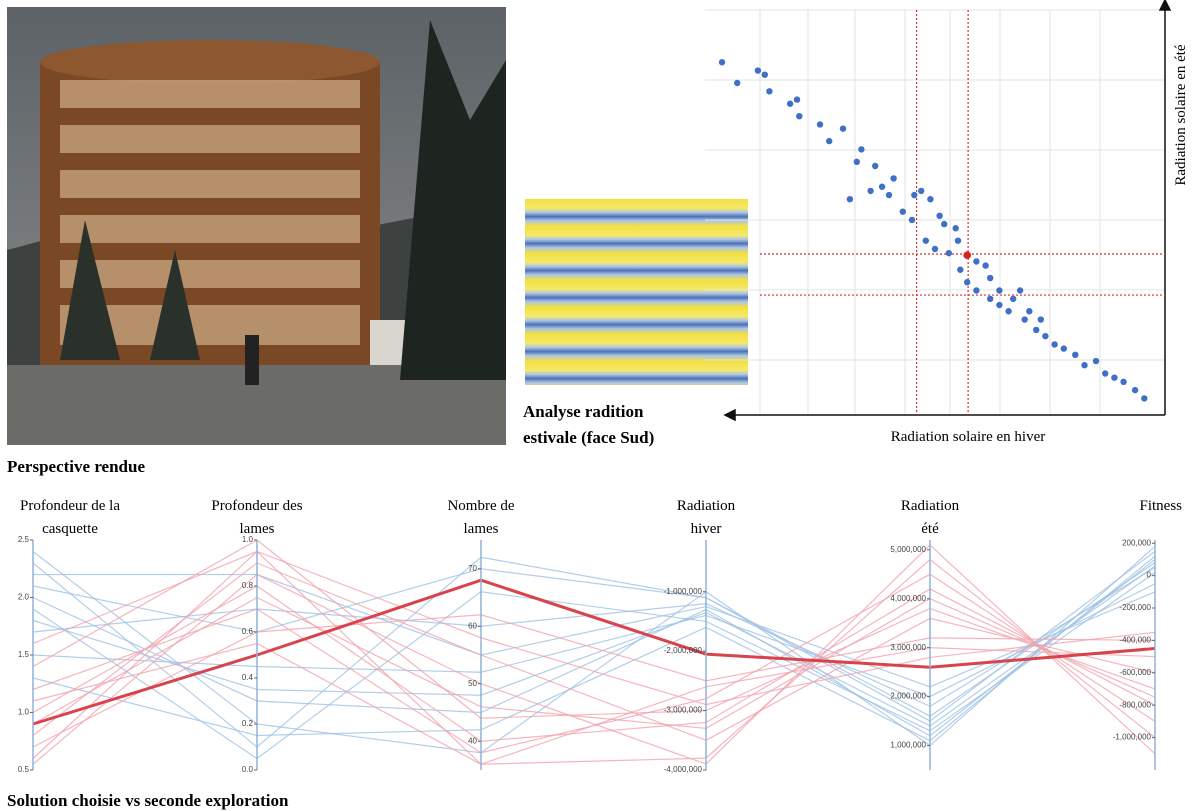  Describe the element at coordinates (248, 677) in the screenshot. I see `tick-label: 0.4` at that location.